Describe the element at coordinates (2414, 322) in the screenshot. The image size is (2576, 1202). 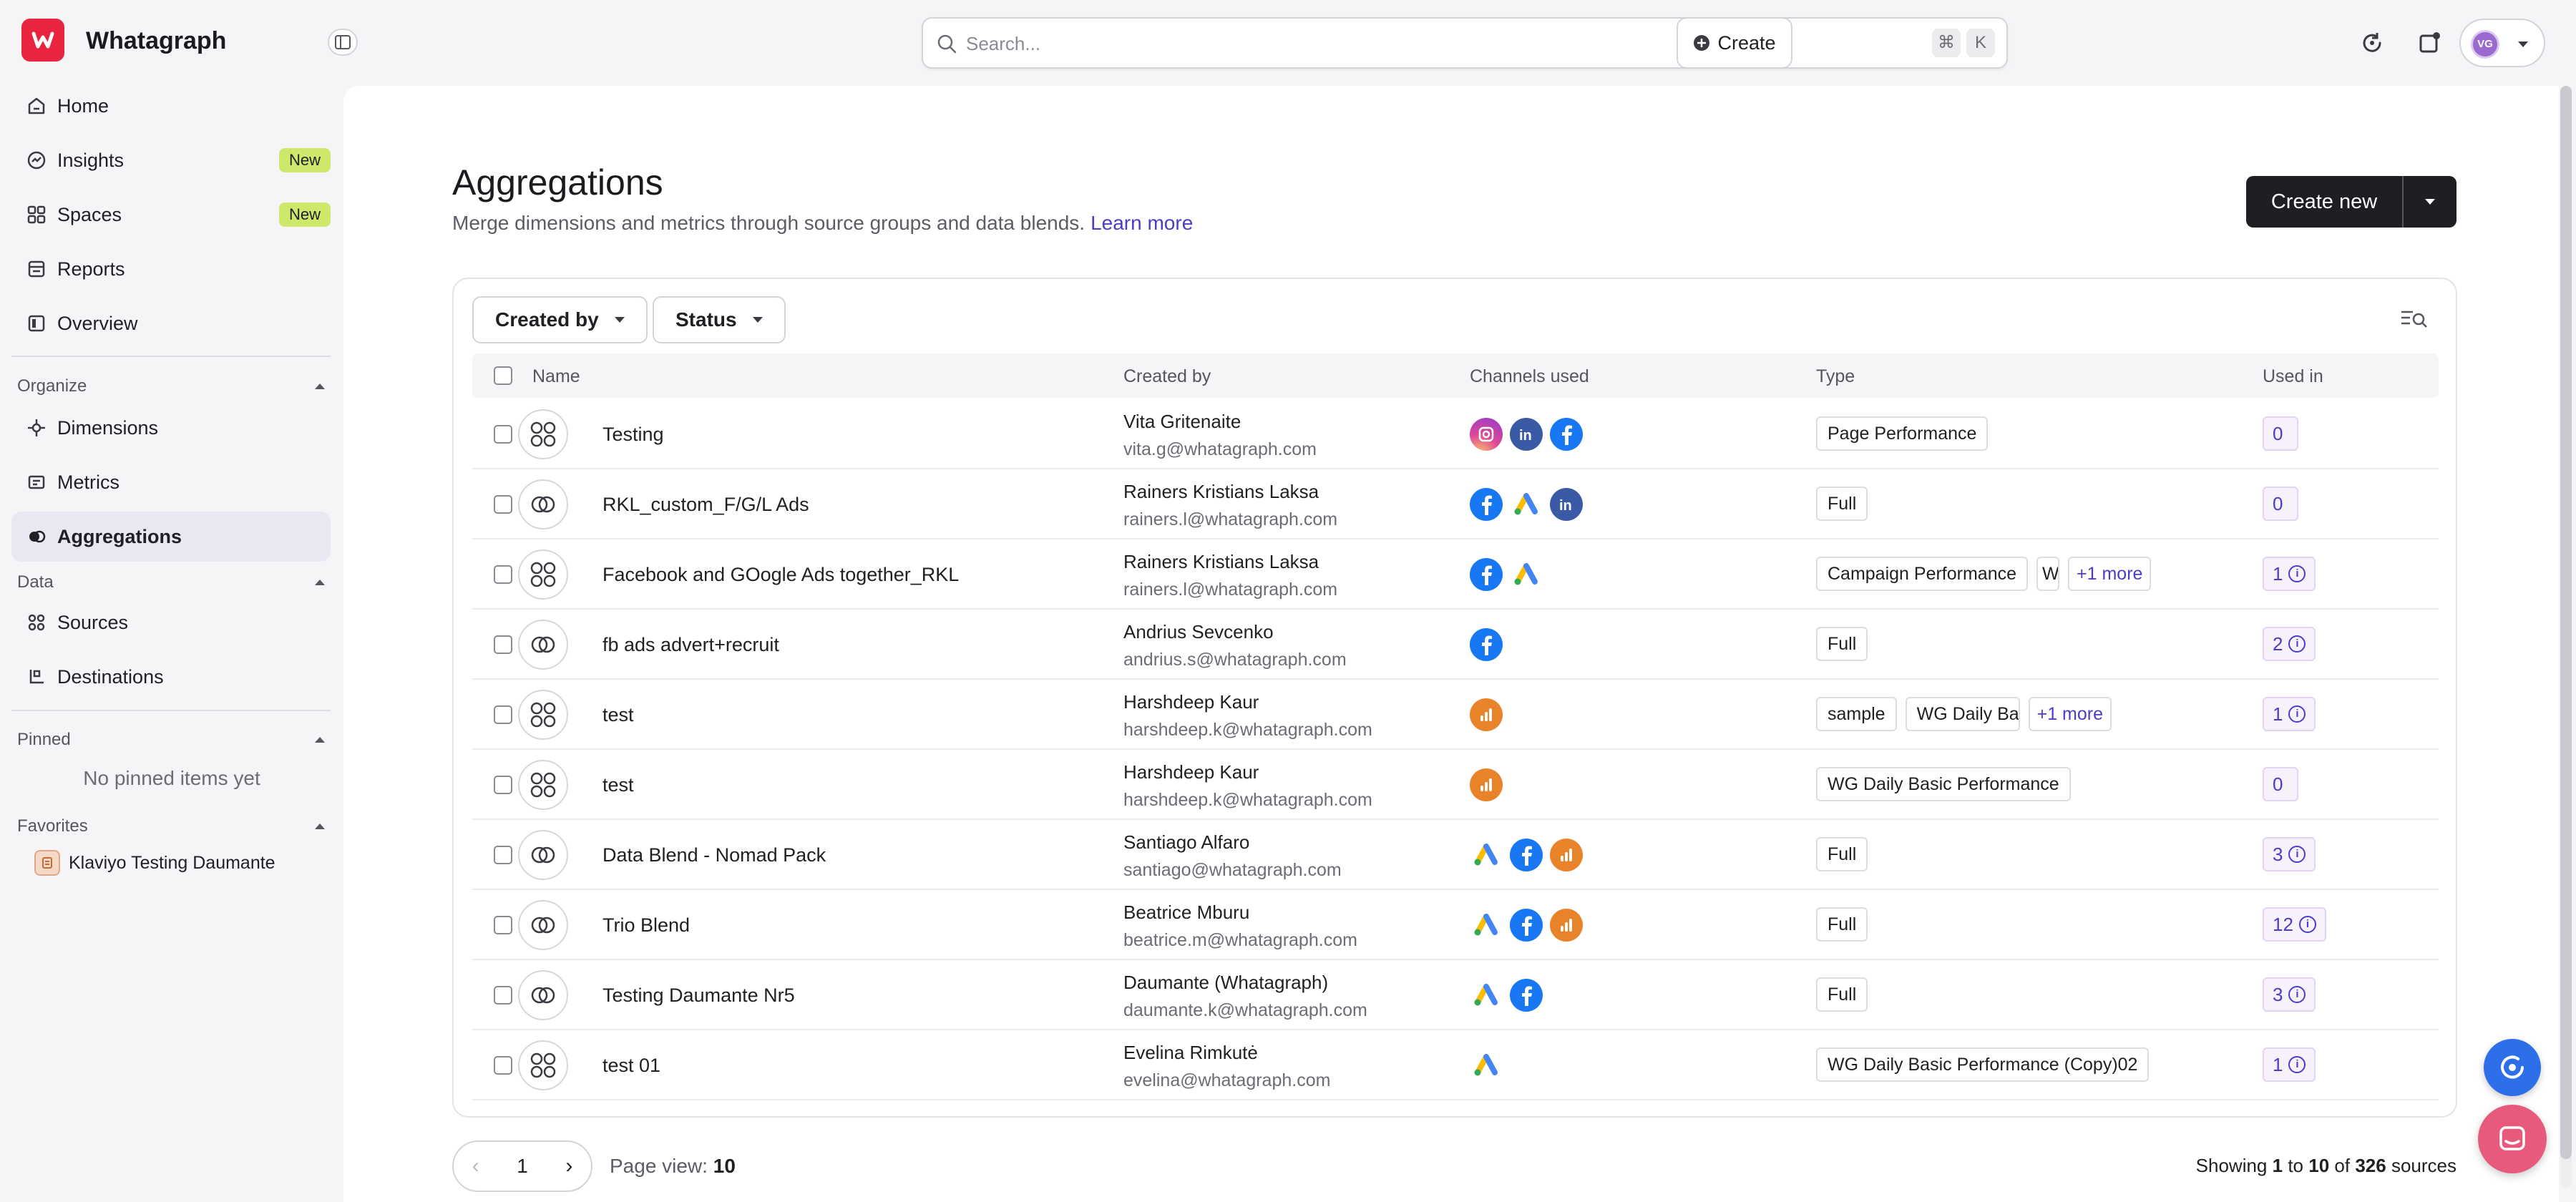
I see `column-search-icon` at that location.